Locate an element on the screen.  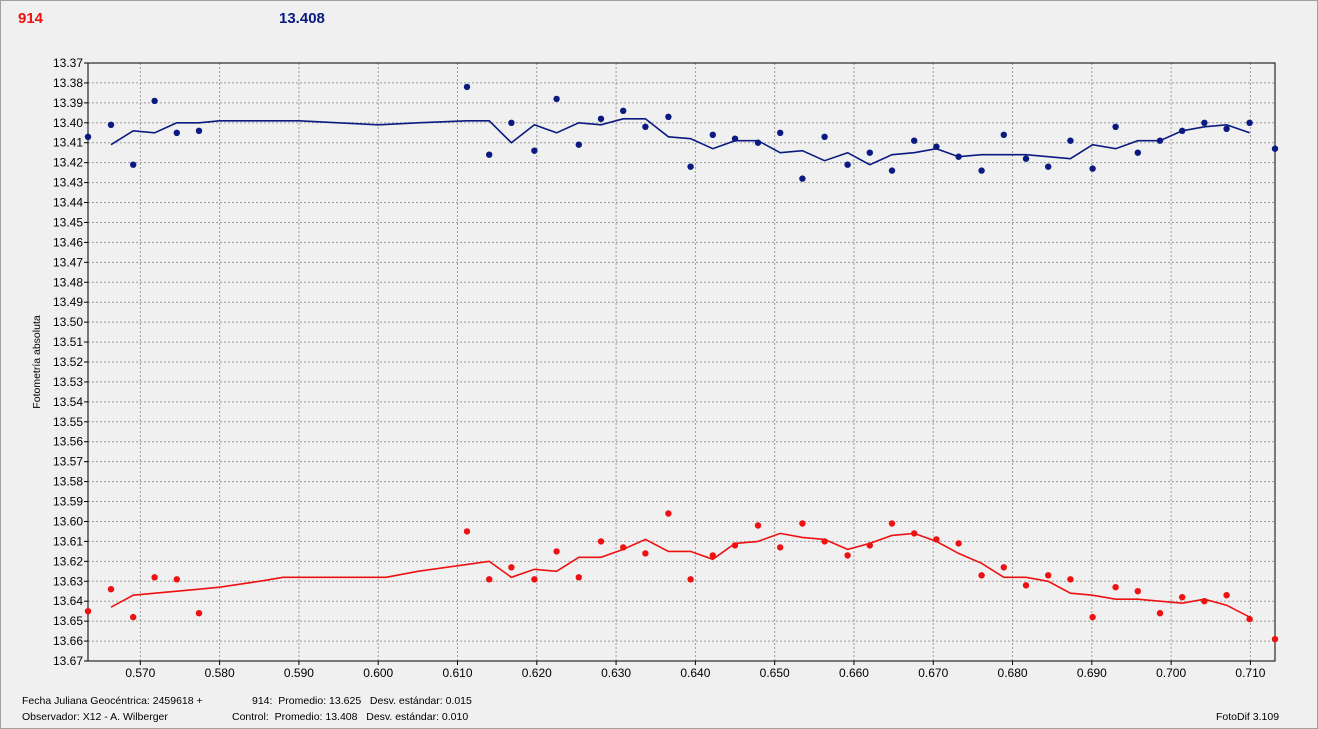
x-tick-label: 0.580 is located at coordinates (220, 673).